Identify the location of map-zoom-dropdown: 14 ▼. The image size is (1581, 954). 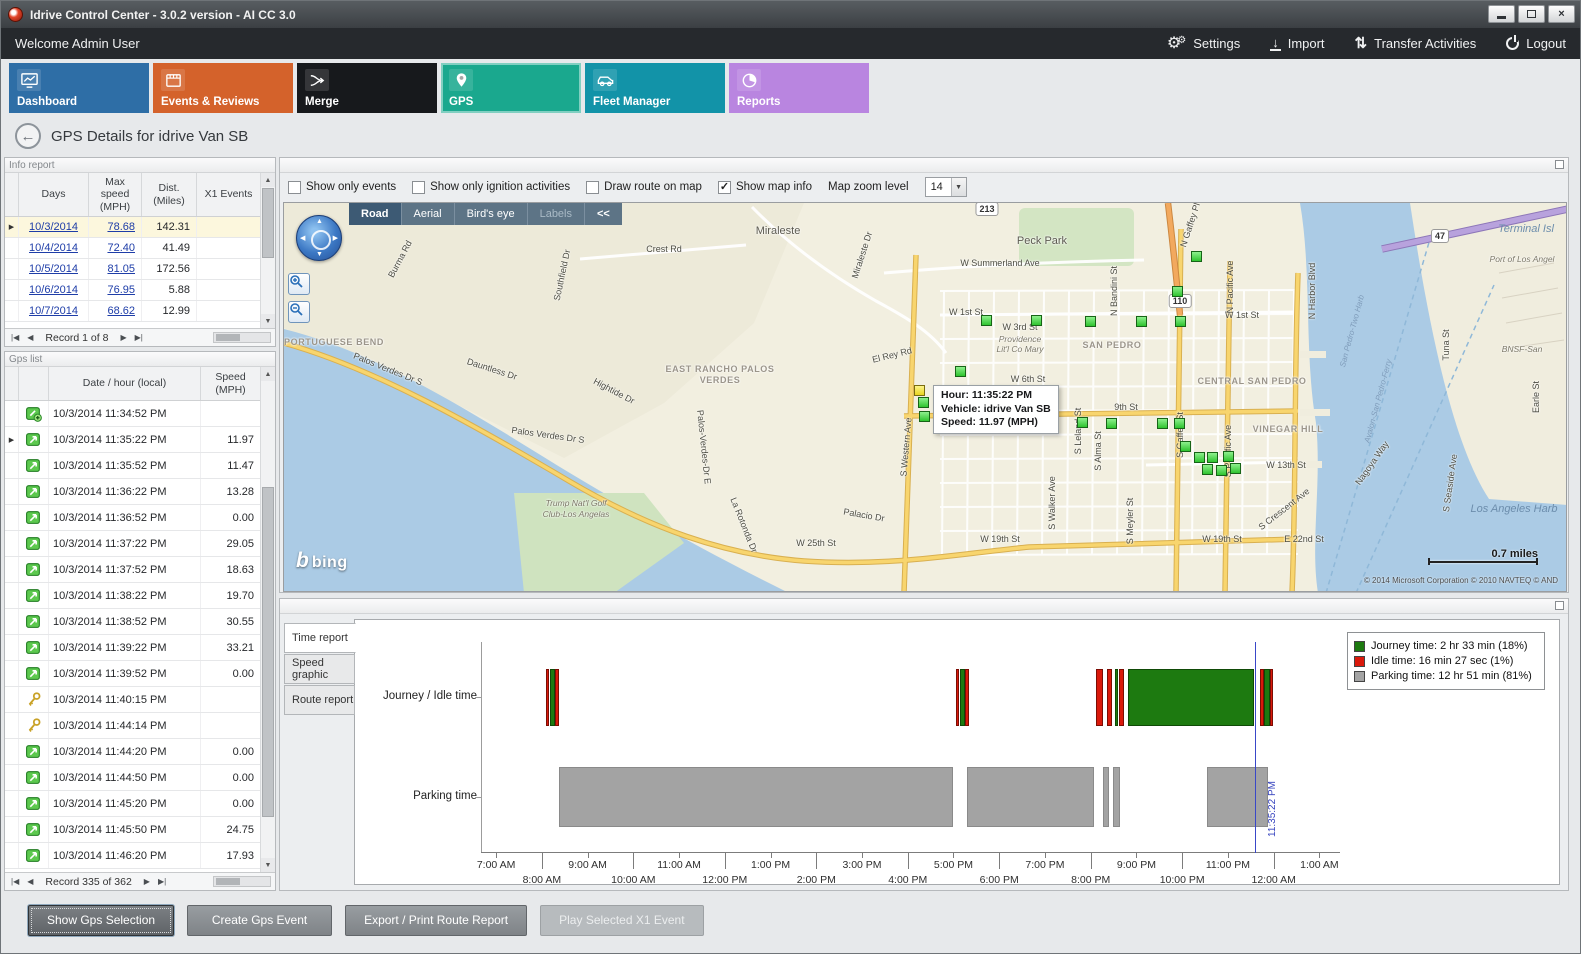
(945, 187).